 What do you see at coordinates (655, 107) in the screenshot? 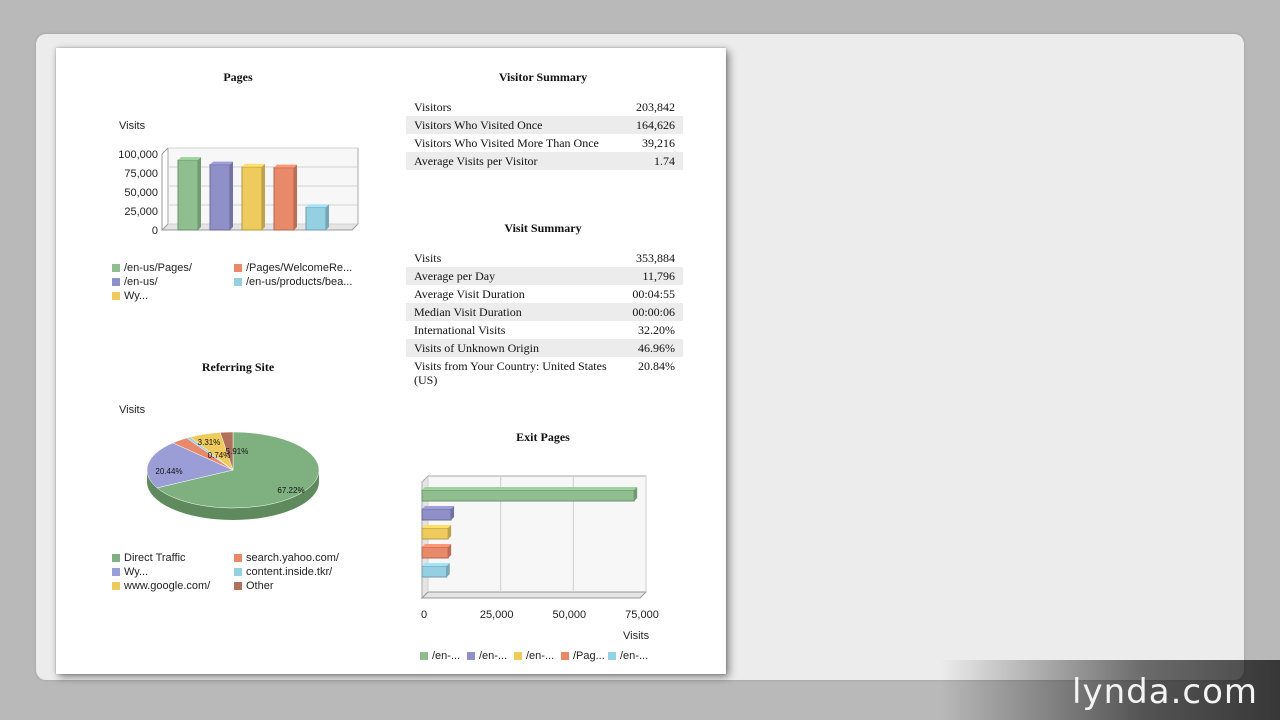
I see `summary-value: 203,842` at bounding box center [655, 107].